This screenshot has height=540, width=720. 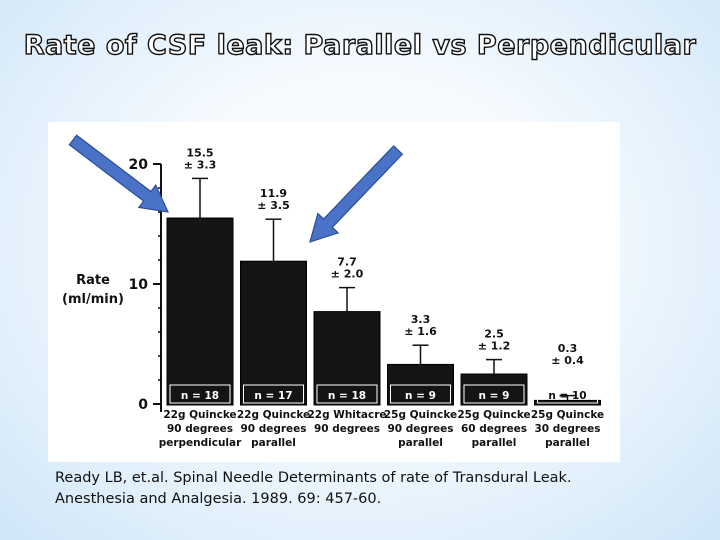 What do you see at coordinates (347, 274) in the screenshot?
I see `error-label: ± 2.0` at bounding box center [347, 274].